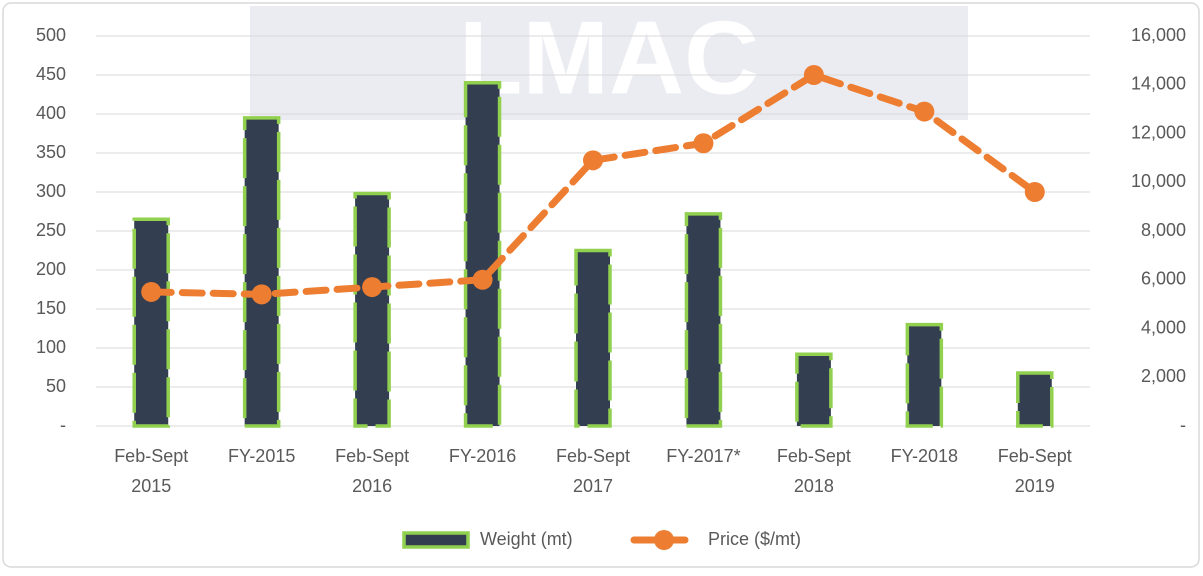 The height and width of the screenshot is (576, 1203). Describe the element at coordinates (609, 58) in the screenshot. I see `watermark: LMAC` at that location.